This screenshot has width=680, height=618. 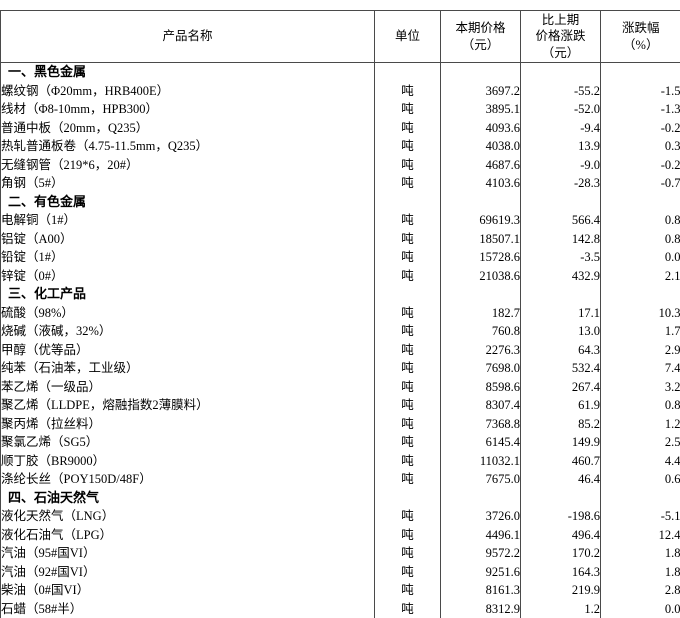 I want to click on pct-cell: -5.1, so click(x=640, y=516).